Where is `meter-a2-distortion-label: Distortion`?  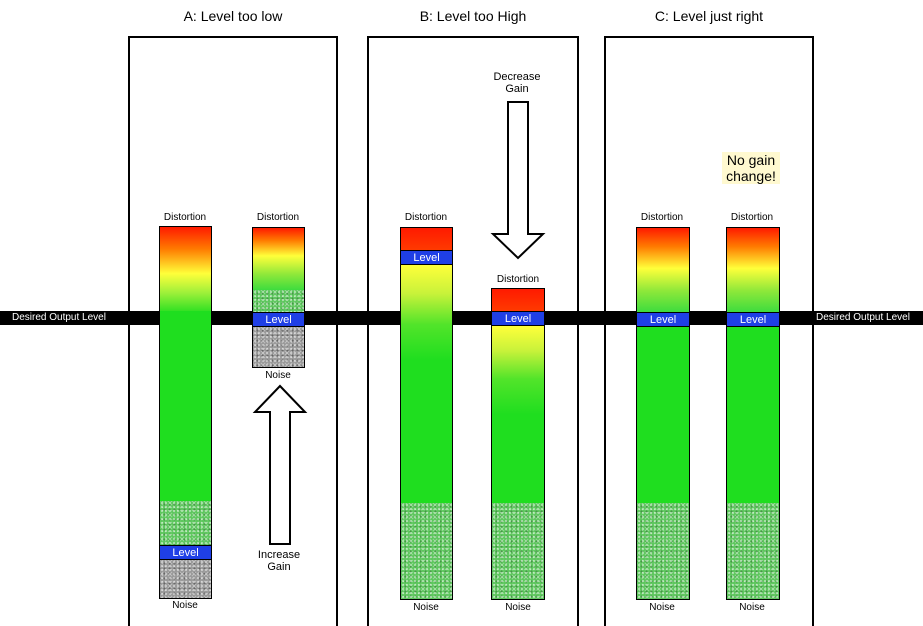
meter-a2-distortion-label: Distortion is located at coordinates (278, 217).